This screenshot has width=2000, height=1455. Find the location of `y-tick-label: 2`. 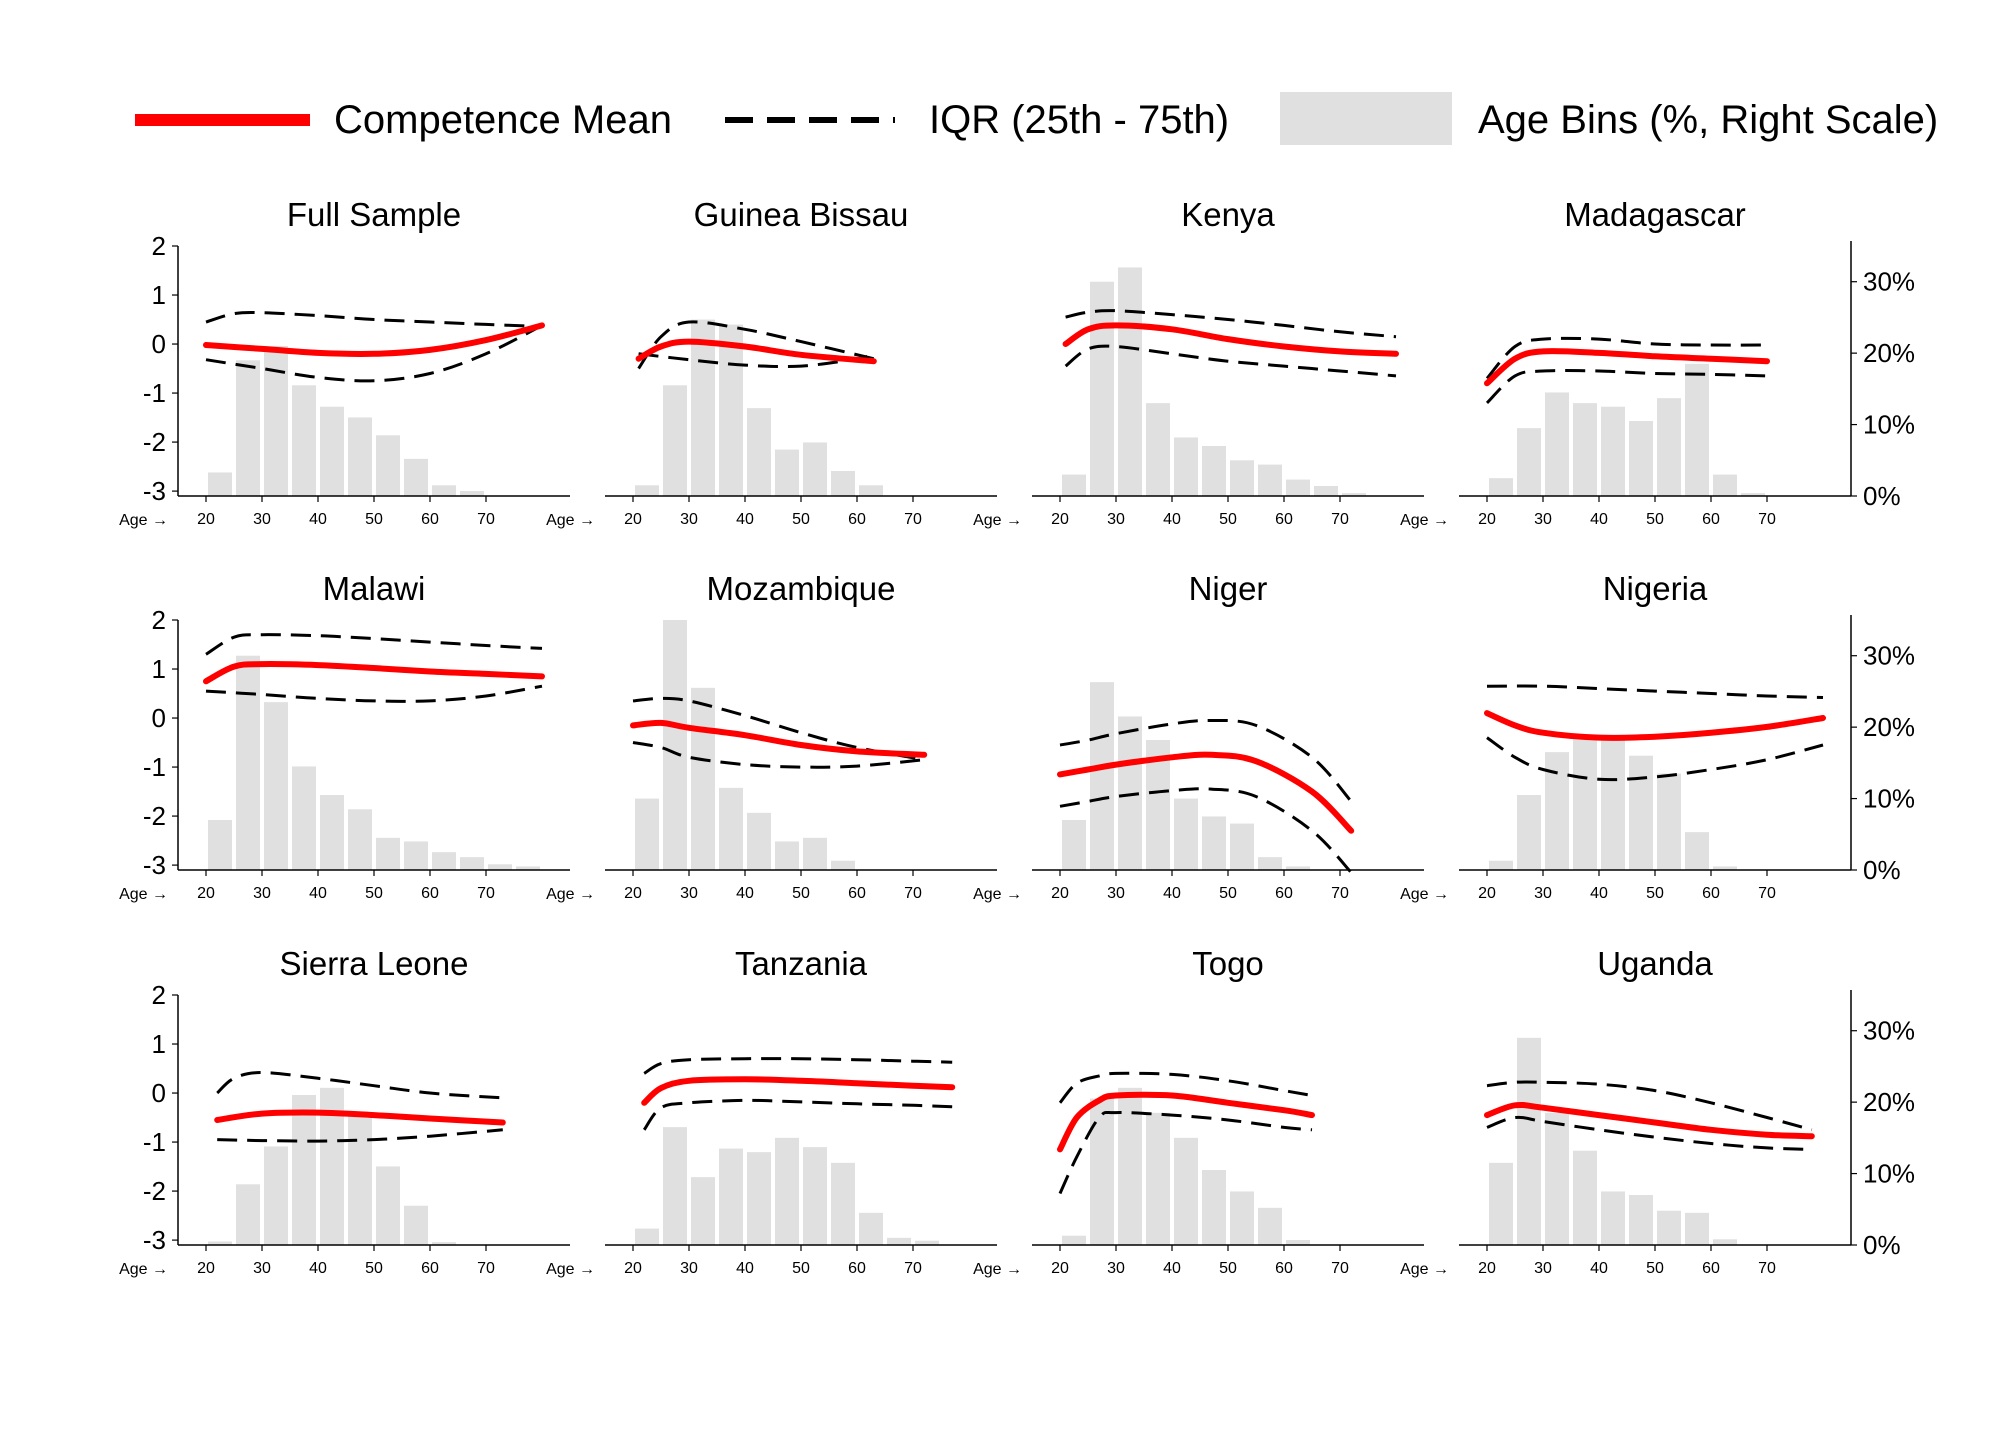

y-tick-label: 2 is located at coordinates (159, 246).